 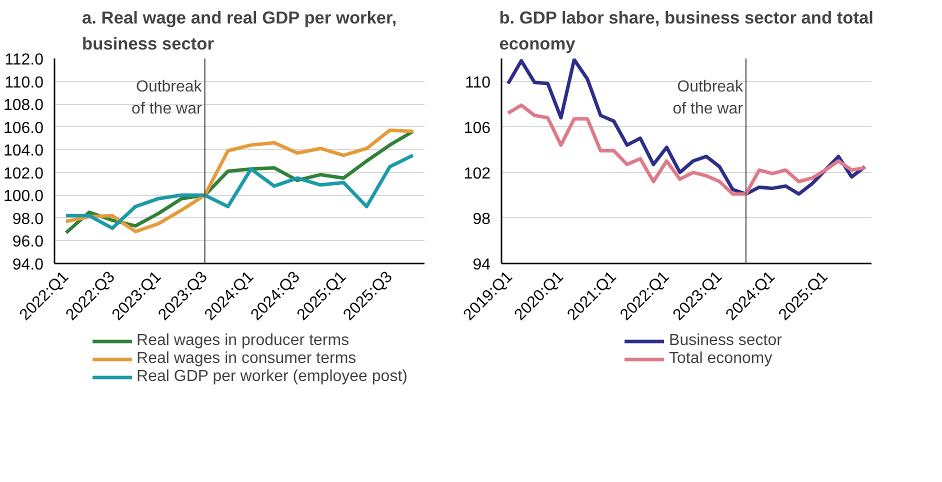 I want to click on y-tick-label: 96.0, so click(x=28, y=242).